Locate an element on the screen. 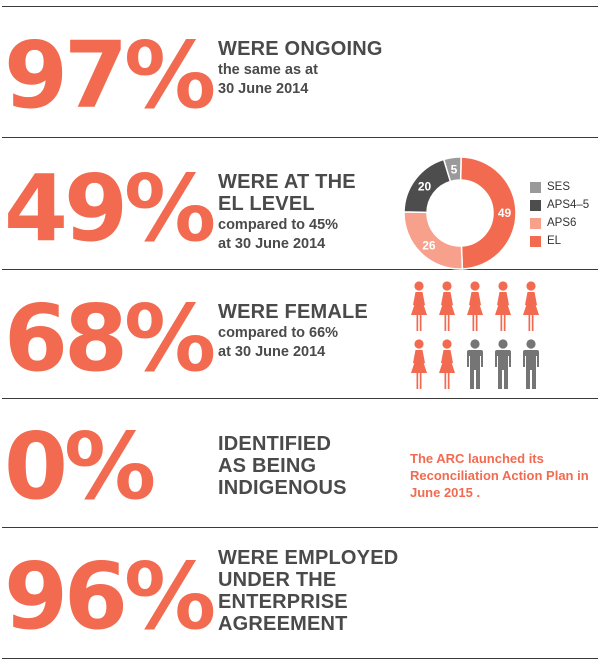 The height and width of the screenshot is (664, 600). stat-ongoing-text: WERE ONGOING the same as at 30 June 2014 is located at coordinates (300, 68).